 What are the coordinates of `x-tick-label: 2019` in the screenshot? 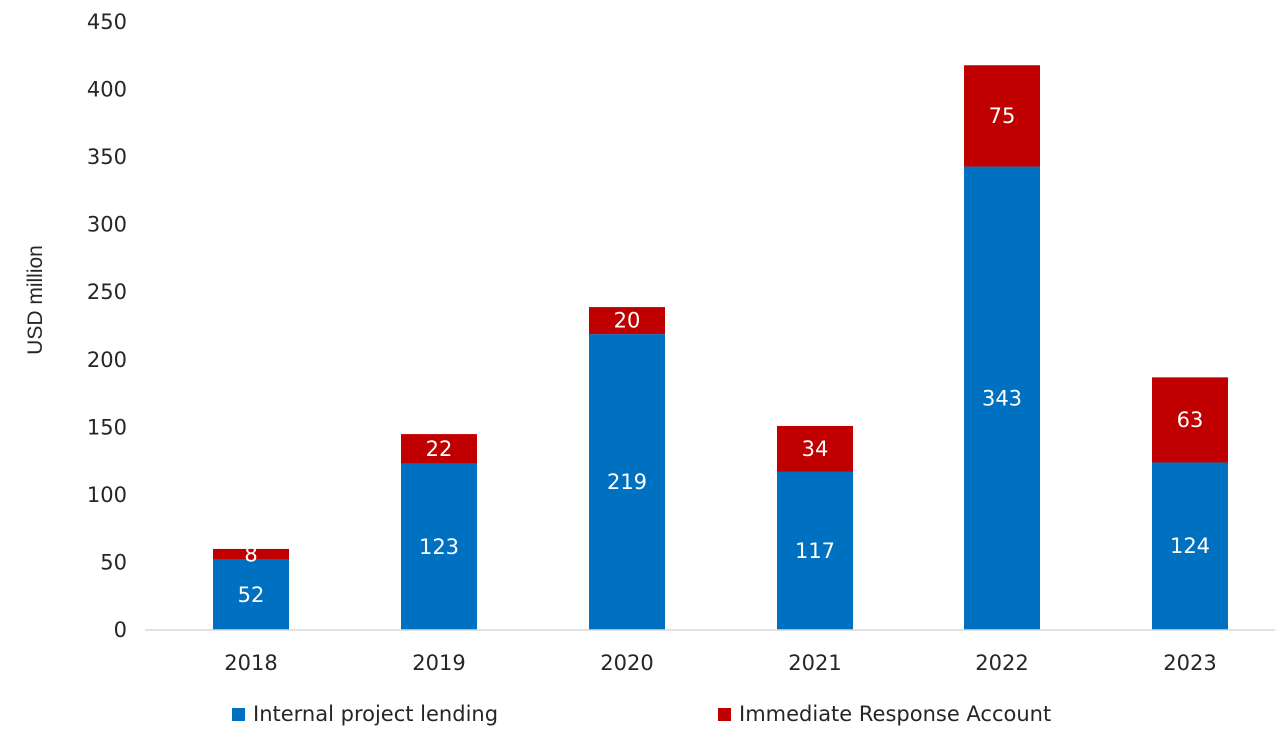 It's located at (438, 663).